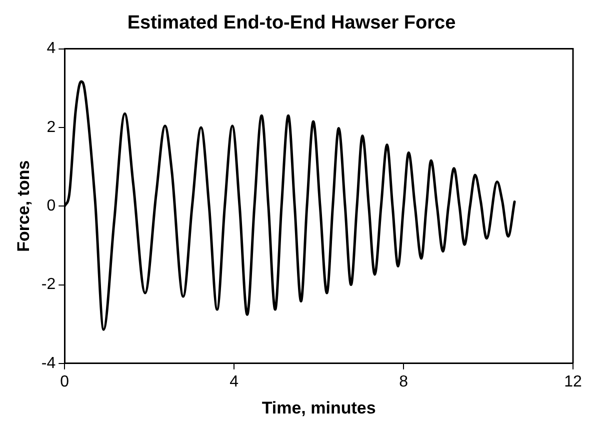  I want to click on x-axis-title: Time, minutes, so click(319, 408).